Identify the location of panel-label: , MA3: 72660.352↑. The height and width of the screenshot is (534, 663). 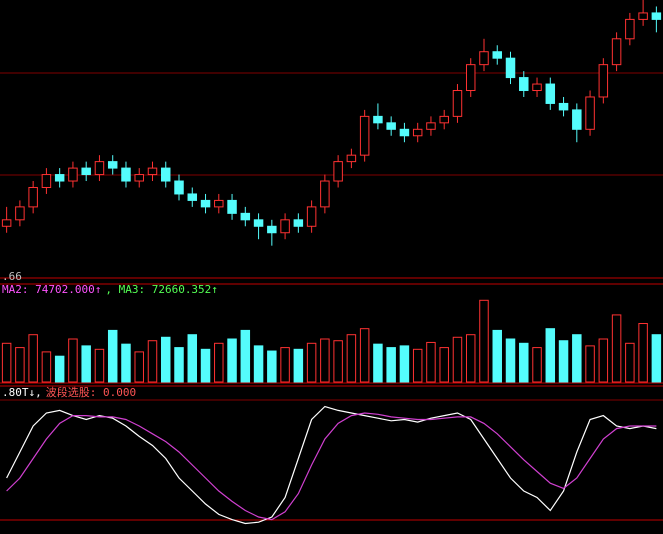
(161, 289).